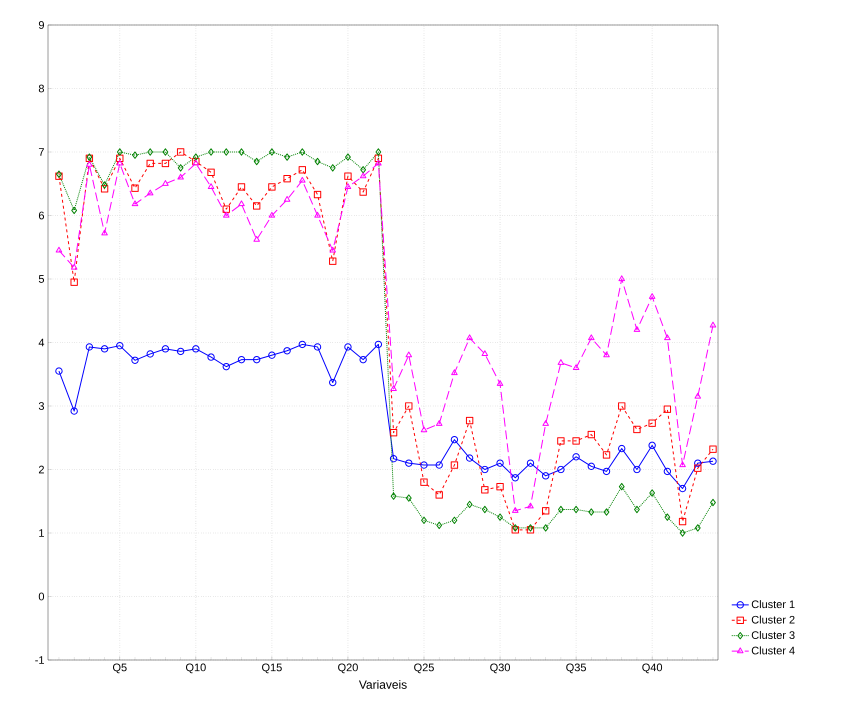  What do you see at coordinates (500, 669) in the screenshot?
I see `x-tick-label: Q30` at bounding box center [500, 669].